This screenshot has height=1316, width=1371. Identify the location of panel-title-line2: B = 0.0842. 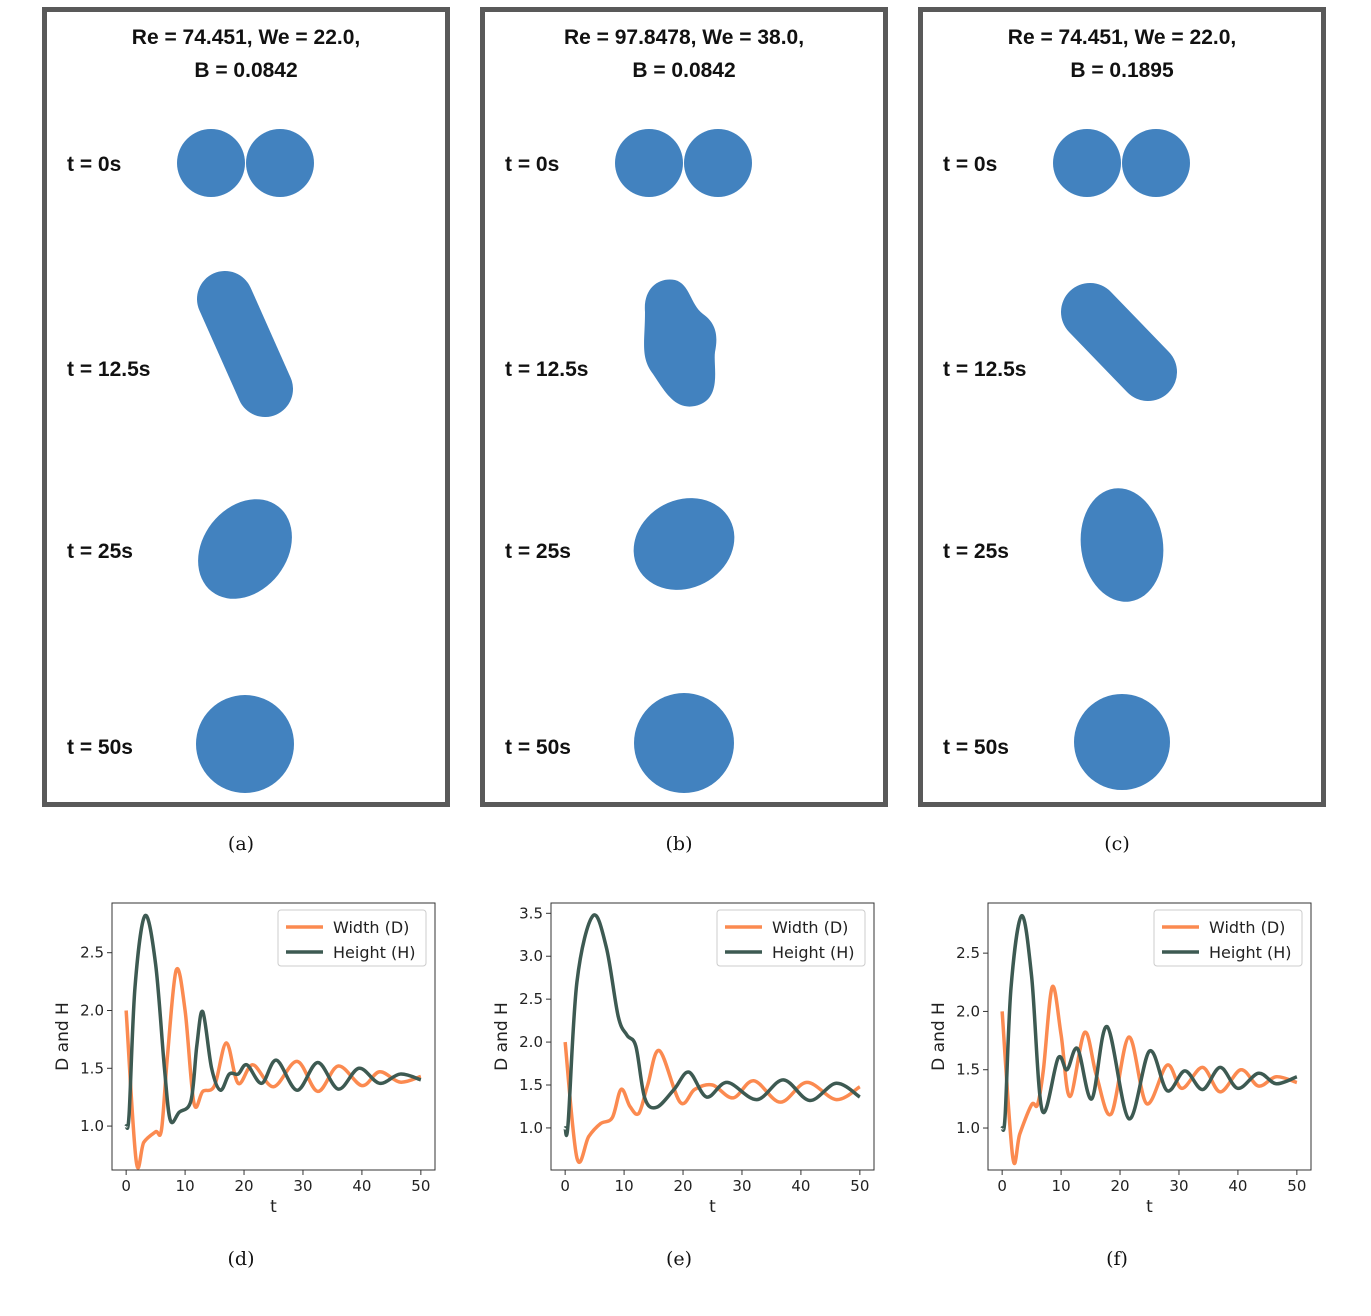
(684, 70).